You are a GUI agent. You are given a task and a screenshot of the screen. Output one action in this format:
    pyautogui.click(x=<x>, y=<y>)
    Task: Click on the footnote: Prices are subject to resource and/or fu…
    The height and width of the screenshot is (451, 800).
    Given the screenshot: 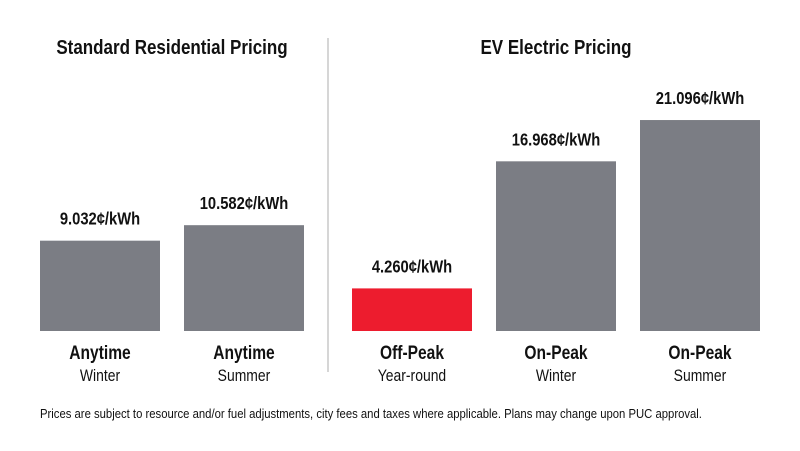 What is the action you would take?
    pyautogui.click(x=371, y=413)
    